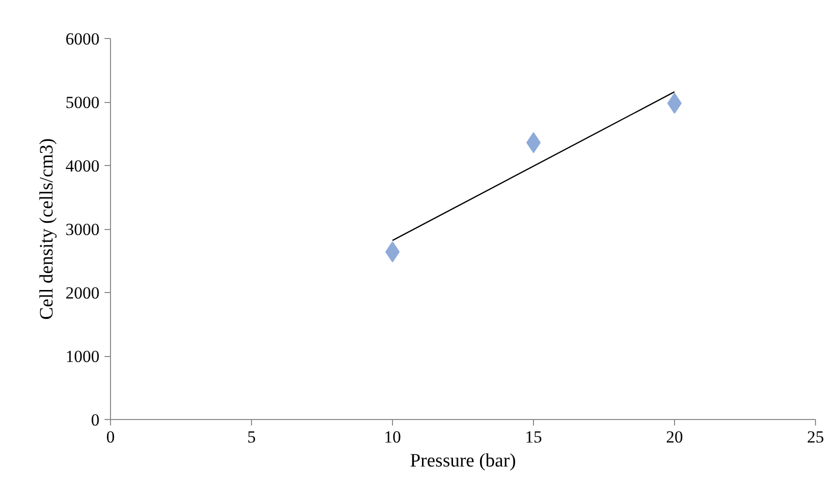  I want to click on x-tick-label: 10, so click(392, 437).